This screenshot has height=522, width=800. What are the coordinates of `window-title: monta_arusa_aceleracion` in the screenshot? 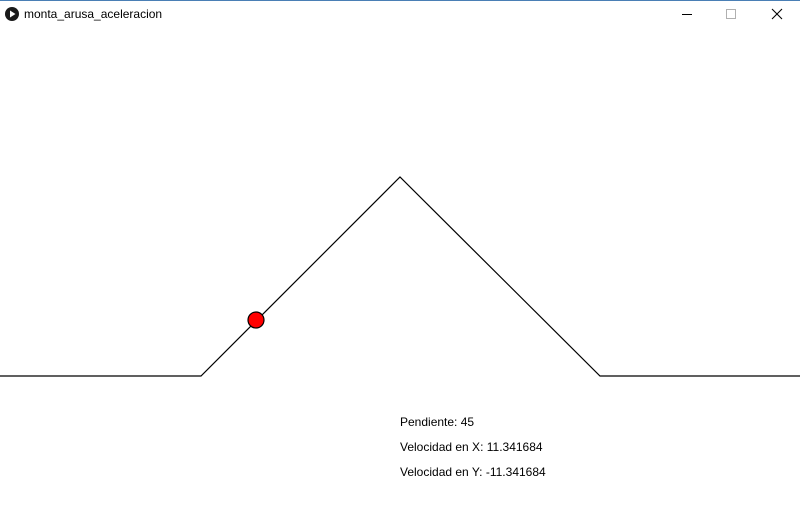 It's located at (93, 14).